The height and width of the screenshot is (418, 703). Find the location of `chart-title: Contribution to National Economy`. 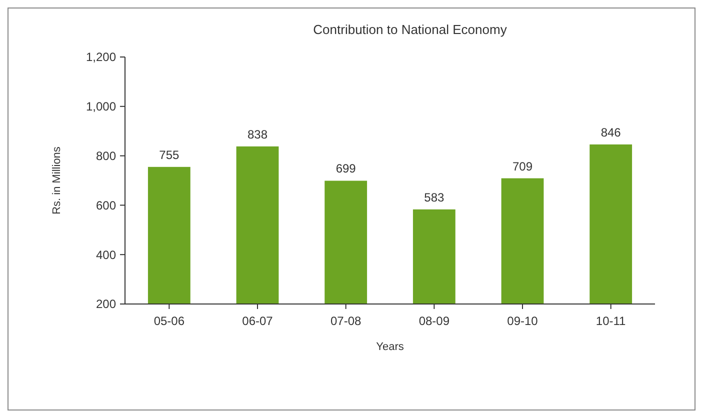

chart-title: Contribution to National Economy is located at coordinates (410, 29).